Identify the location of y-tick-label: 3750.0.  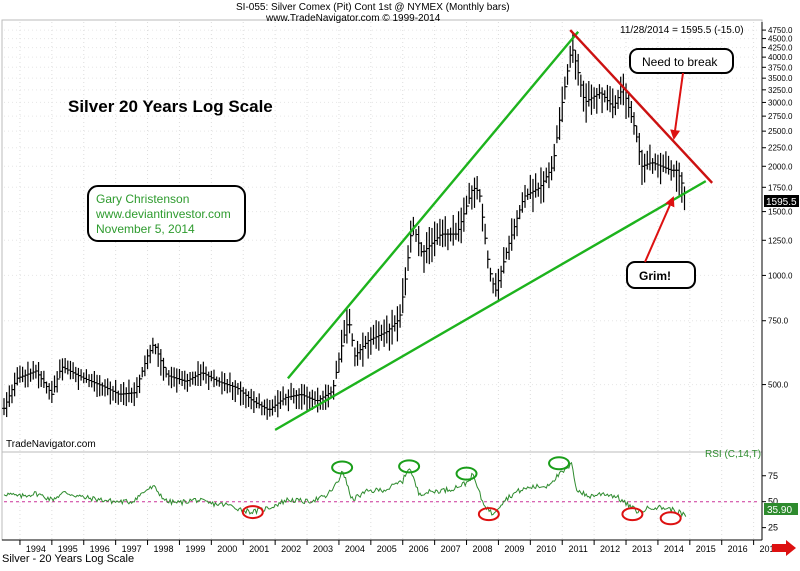
(780, 67).